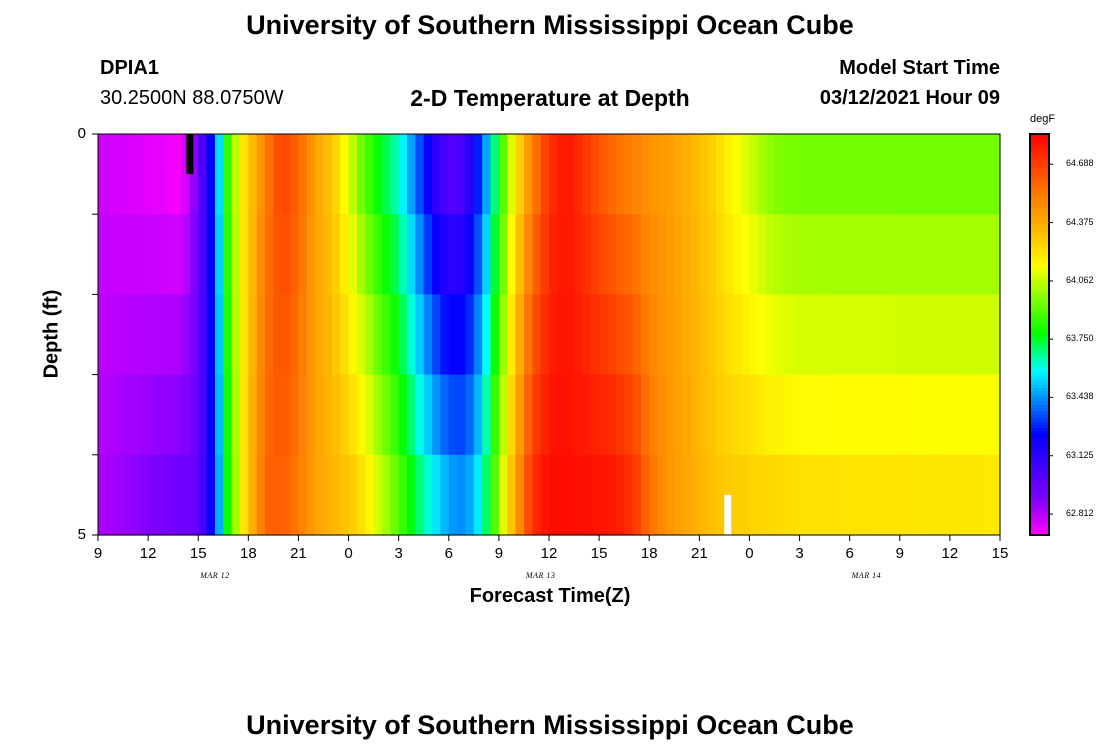 The height and width of the screenshot is (750, 1100). Describe the element at coordinates (215, 575) in the screenshot. I see `x-date-label: MAR 12` at that location.